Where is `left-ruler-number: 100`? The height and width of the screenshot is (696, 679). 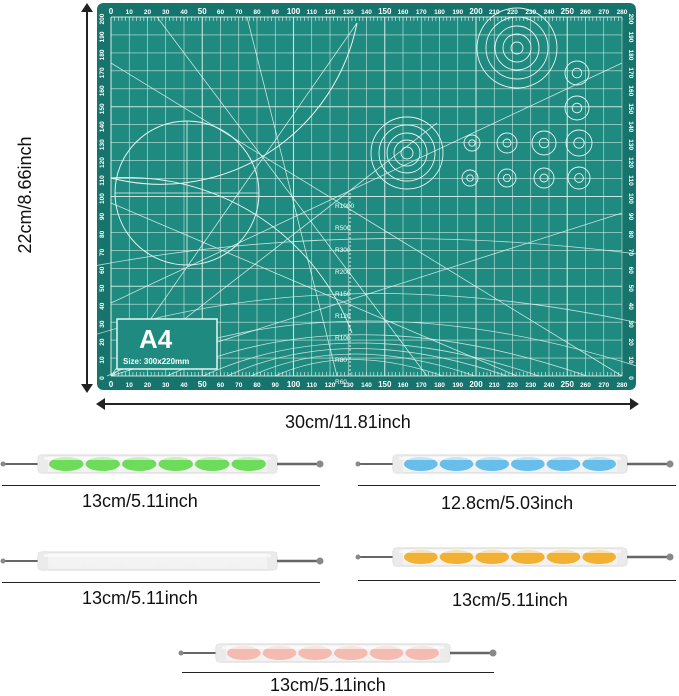 left-ruler-number: 100 is located at coordinates (102, 198).